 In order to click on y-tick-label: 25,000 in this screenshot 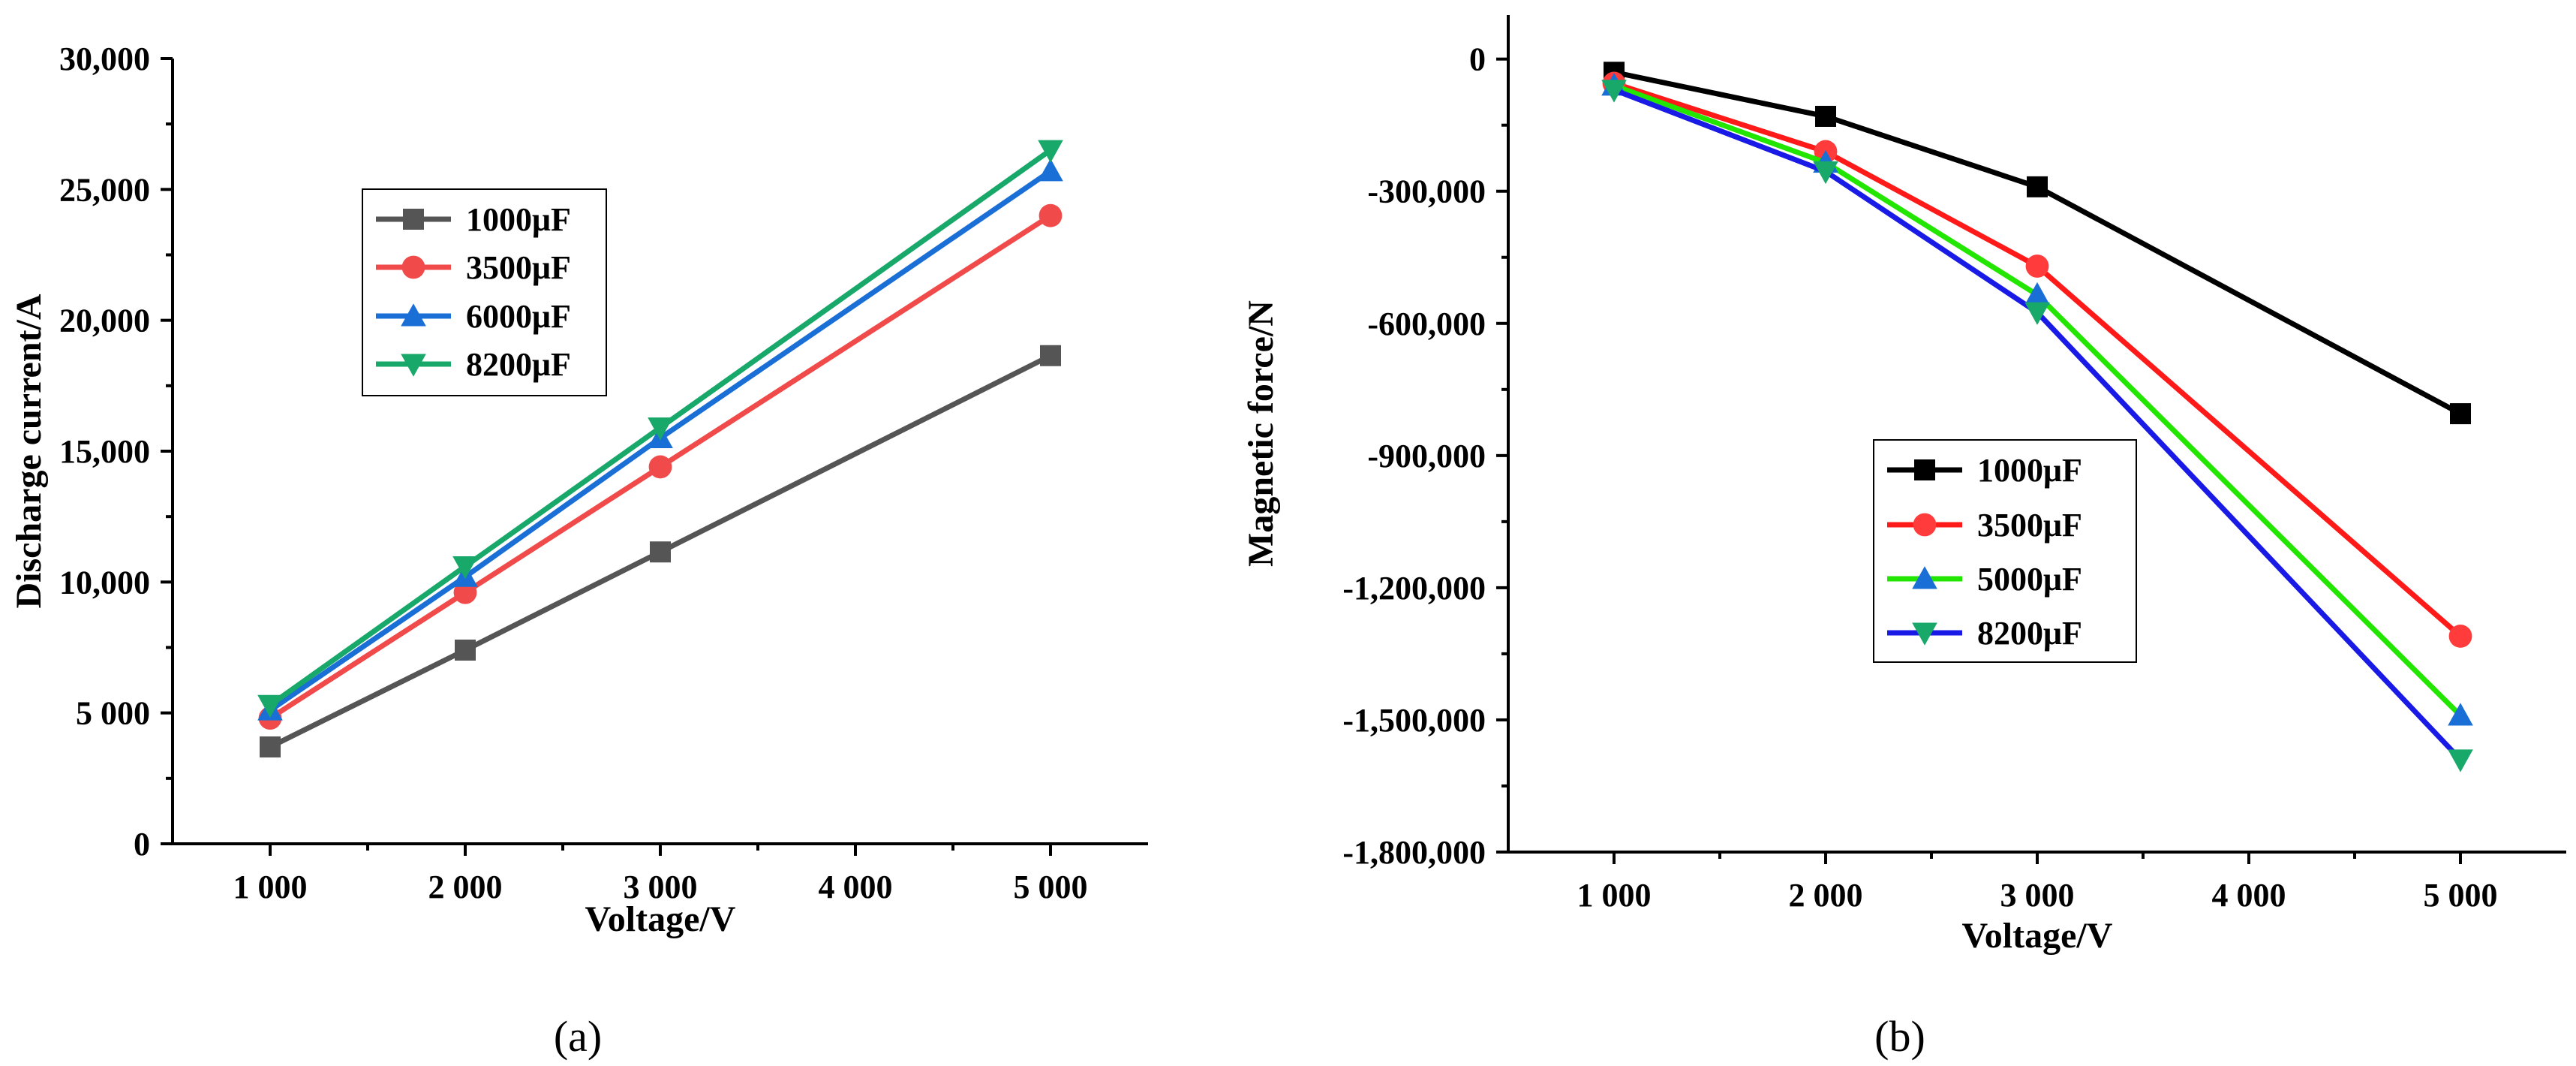, I will do `click(104, 189)`.